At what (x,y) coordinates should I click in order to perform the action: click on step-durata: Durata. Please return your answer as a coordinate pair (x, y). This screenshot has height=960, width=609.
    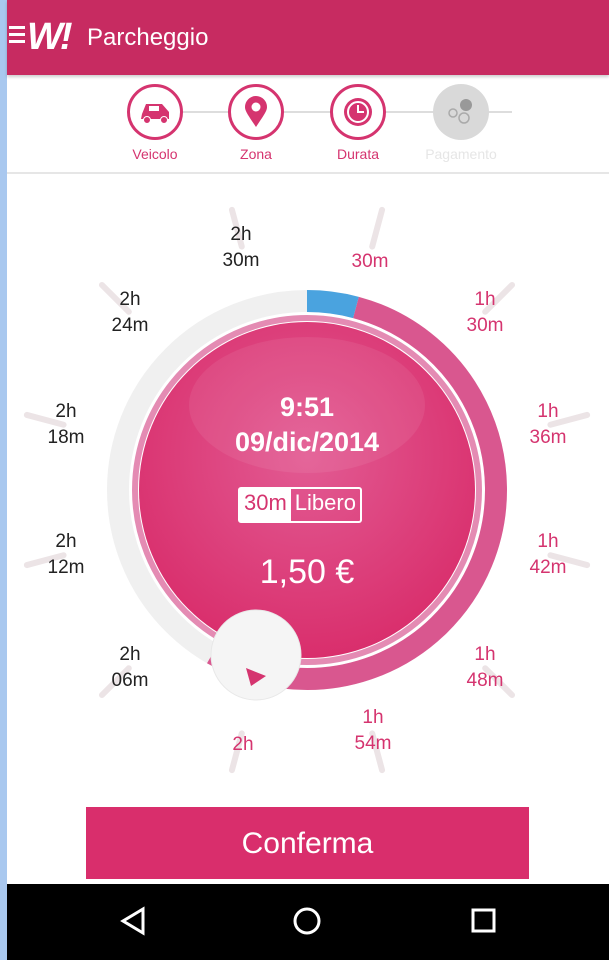
    Looking at the image, I should click on (358, 123).